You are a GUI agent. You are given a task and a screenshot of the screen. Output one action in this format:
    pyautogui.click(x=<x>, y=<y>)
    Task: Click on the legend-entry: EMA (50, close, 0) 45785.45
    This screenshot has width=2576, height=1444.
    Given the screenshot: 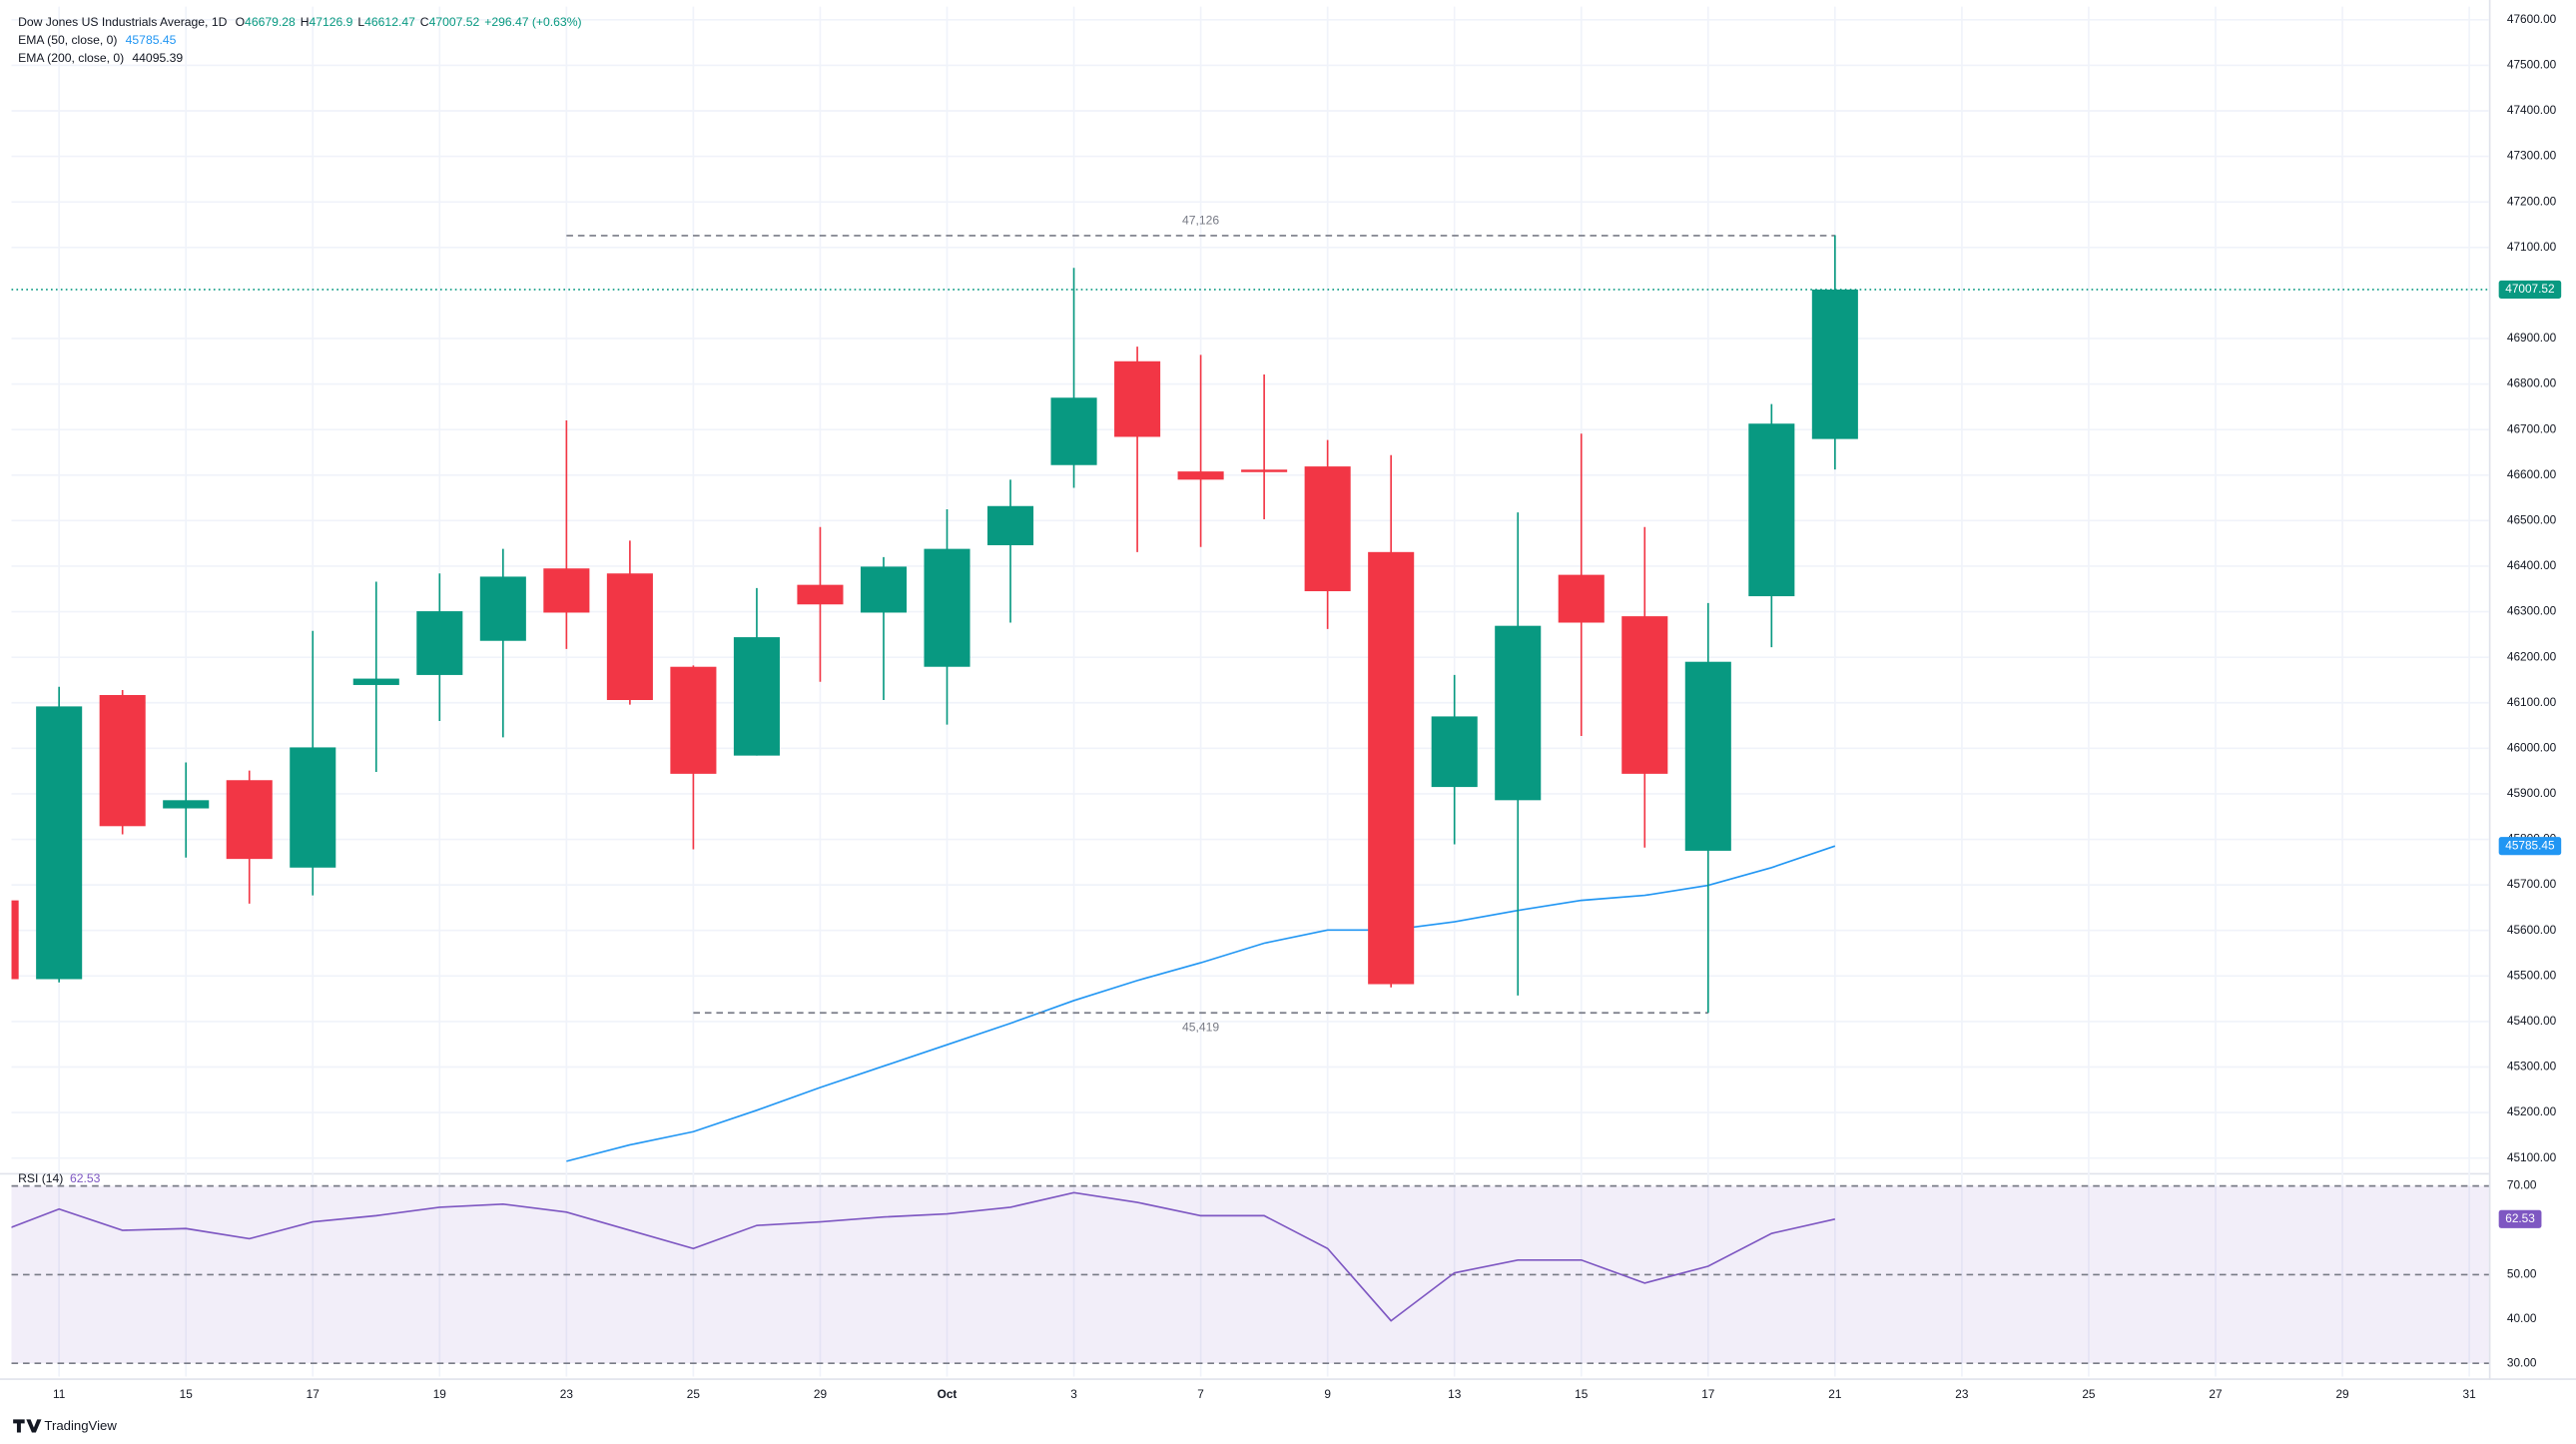 What is the action you would take?
    pyautogui.click(x=97, y=40)
    